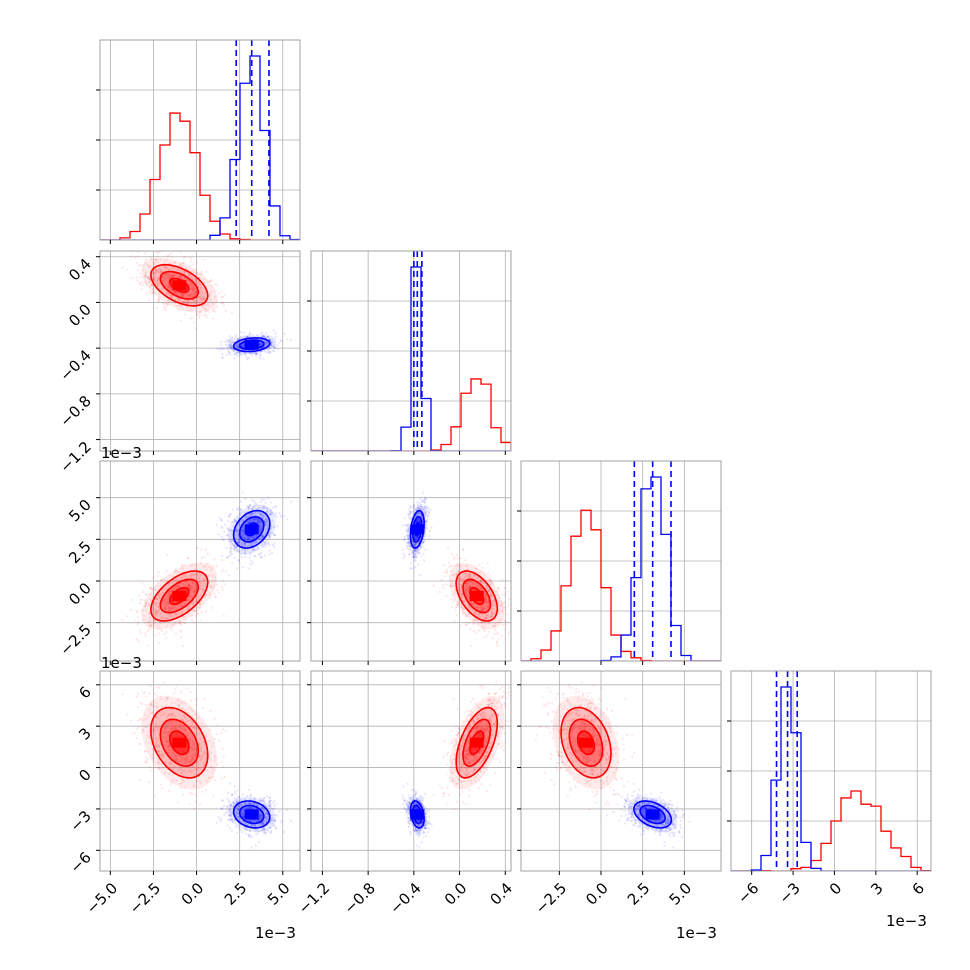 This screenshot has width=970, height=970. I want to click on scatter-panel, so click(207, 765).